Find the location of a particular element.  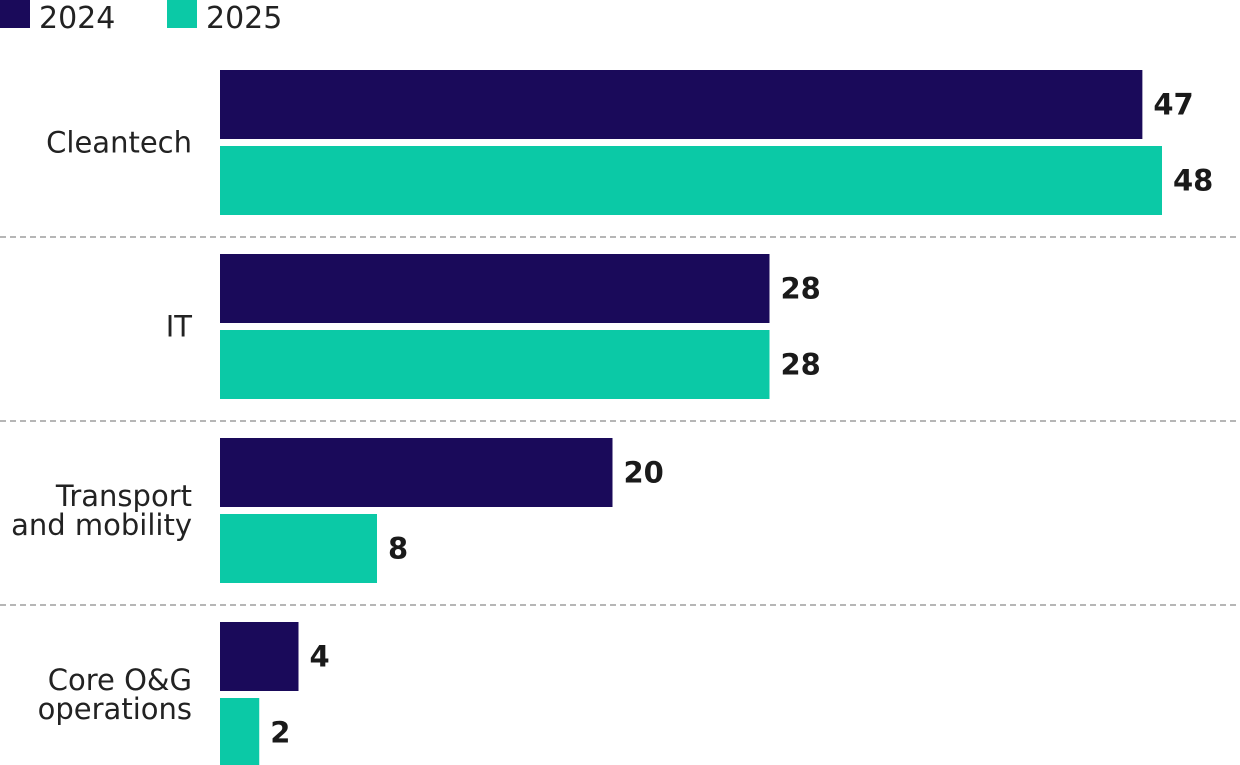

category-group: Core O&G operations 4 2 is located at coordinates (184, 693).